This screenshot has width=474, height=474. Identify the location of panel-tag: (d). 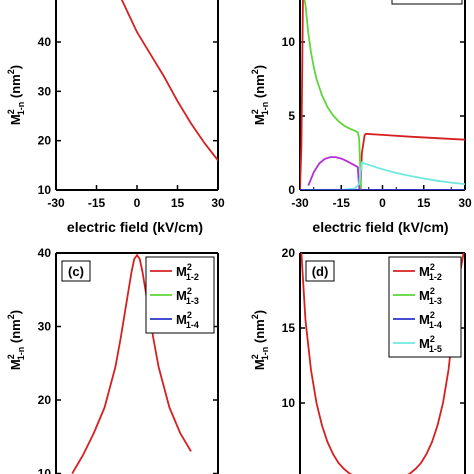
(320, 271).